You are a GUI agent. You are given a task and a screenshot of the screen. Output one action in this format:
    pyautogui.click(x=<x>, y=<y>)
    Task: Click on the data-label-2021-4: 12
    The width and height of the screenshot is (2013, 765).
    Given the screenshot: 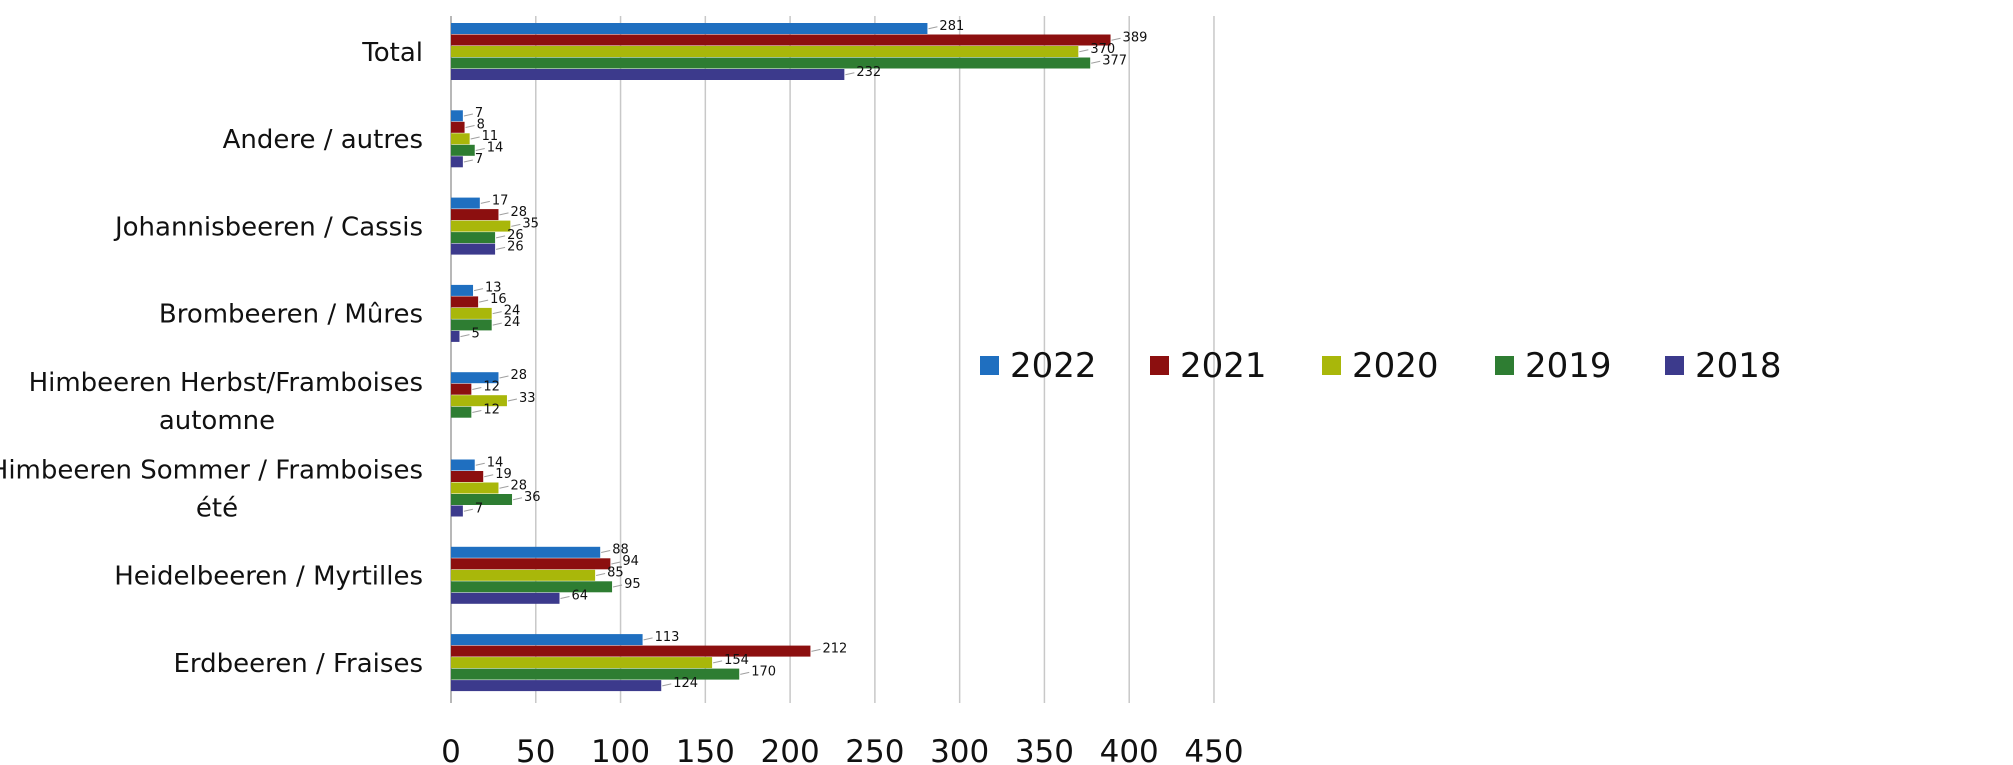 What is the action you would take?
    pyautogui.click(x=491, y=386)
    